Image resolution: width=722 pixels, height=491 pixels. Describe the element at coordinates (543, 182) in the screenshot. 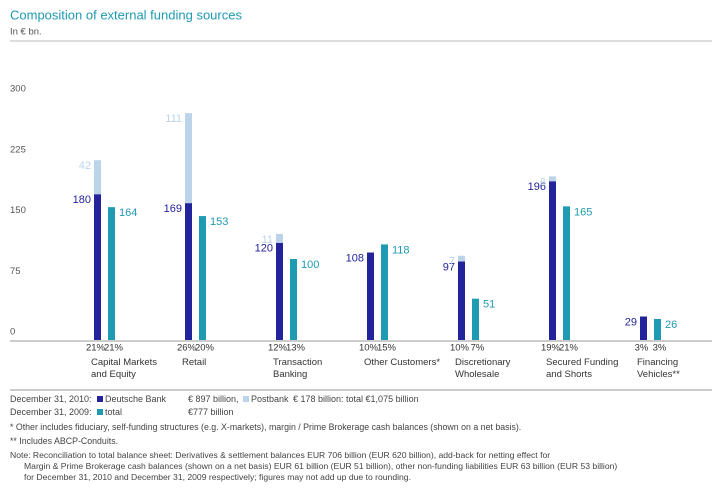

I see `data-label: 6` at that location.